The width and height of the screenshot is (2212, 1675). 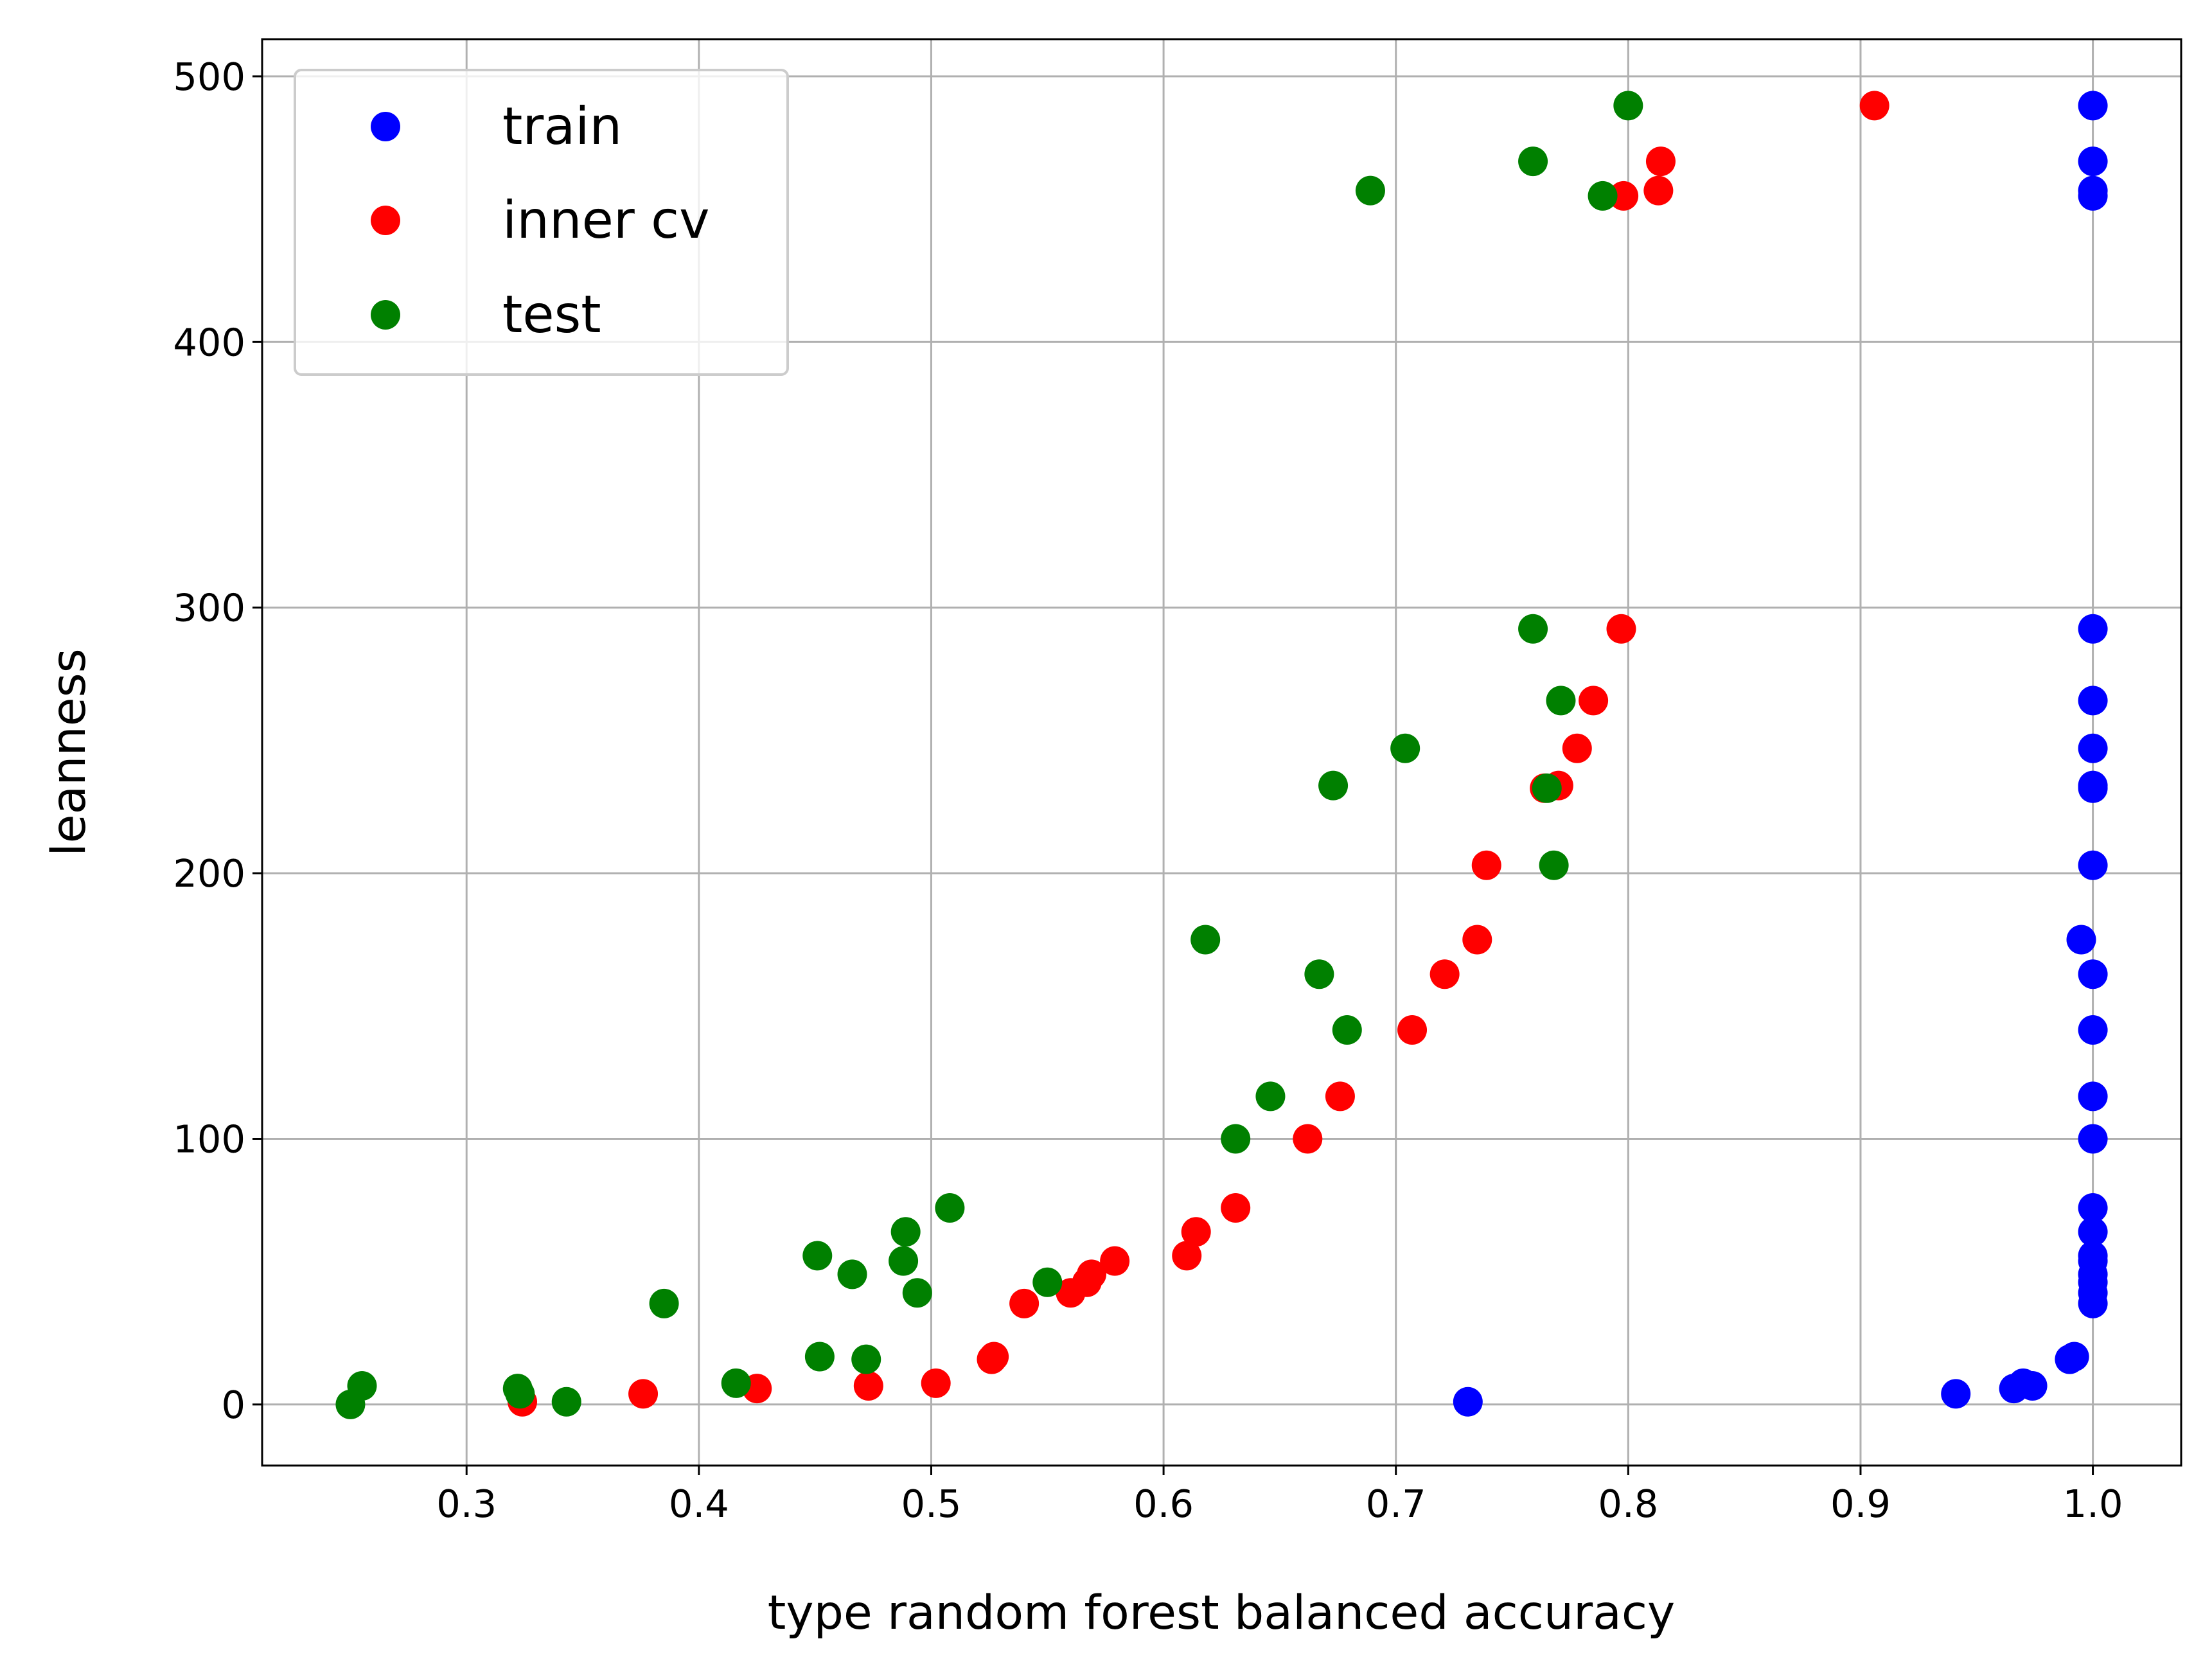 I want to click on x-tick-label: 0.6, so click(x=1163, y=1504).